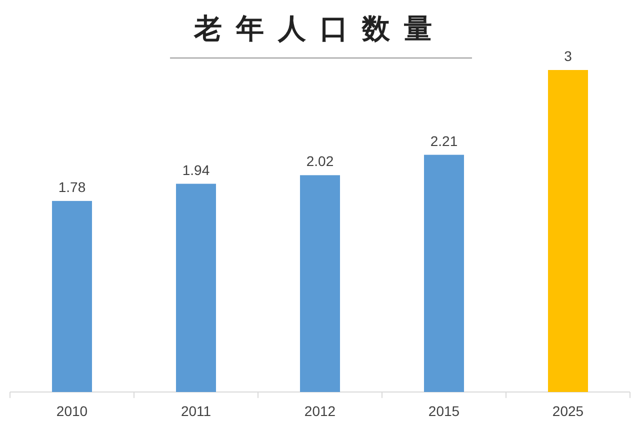 This screenshot has width=640, height=432. I want to click on data-label: 2.02, so click(320, 161).